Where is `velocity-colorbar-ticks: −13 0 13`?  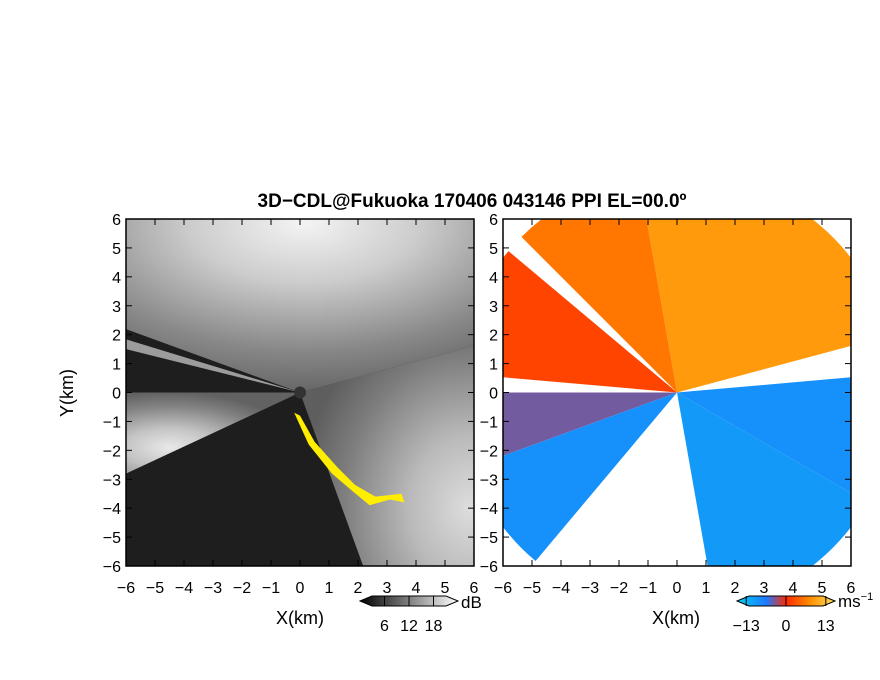
velocity-colorbar-ticks: −13 0 13 is located at coordinates (784, 615).